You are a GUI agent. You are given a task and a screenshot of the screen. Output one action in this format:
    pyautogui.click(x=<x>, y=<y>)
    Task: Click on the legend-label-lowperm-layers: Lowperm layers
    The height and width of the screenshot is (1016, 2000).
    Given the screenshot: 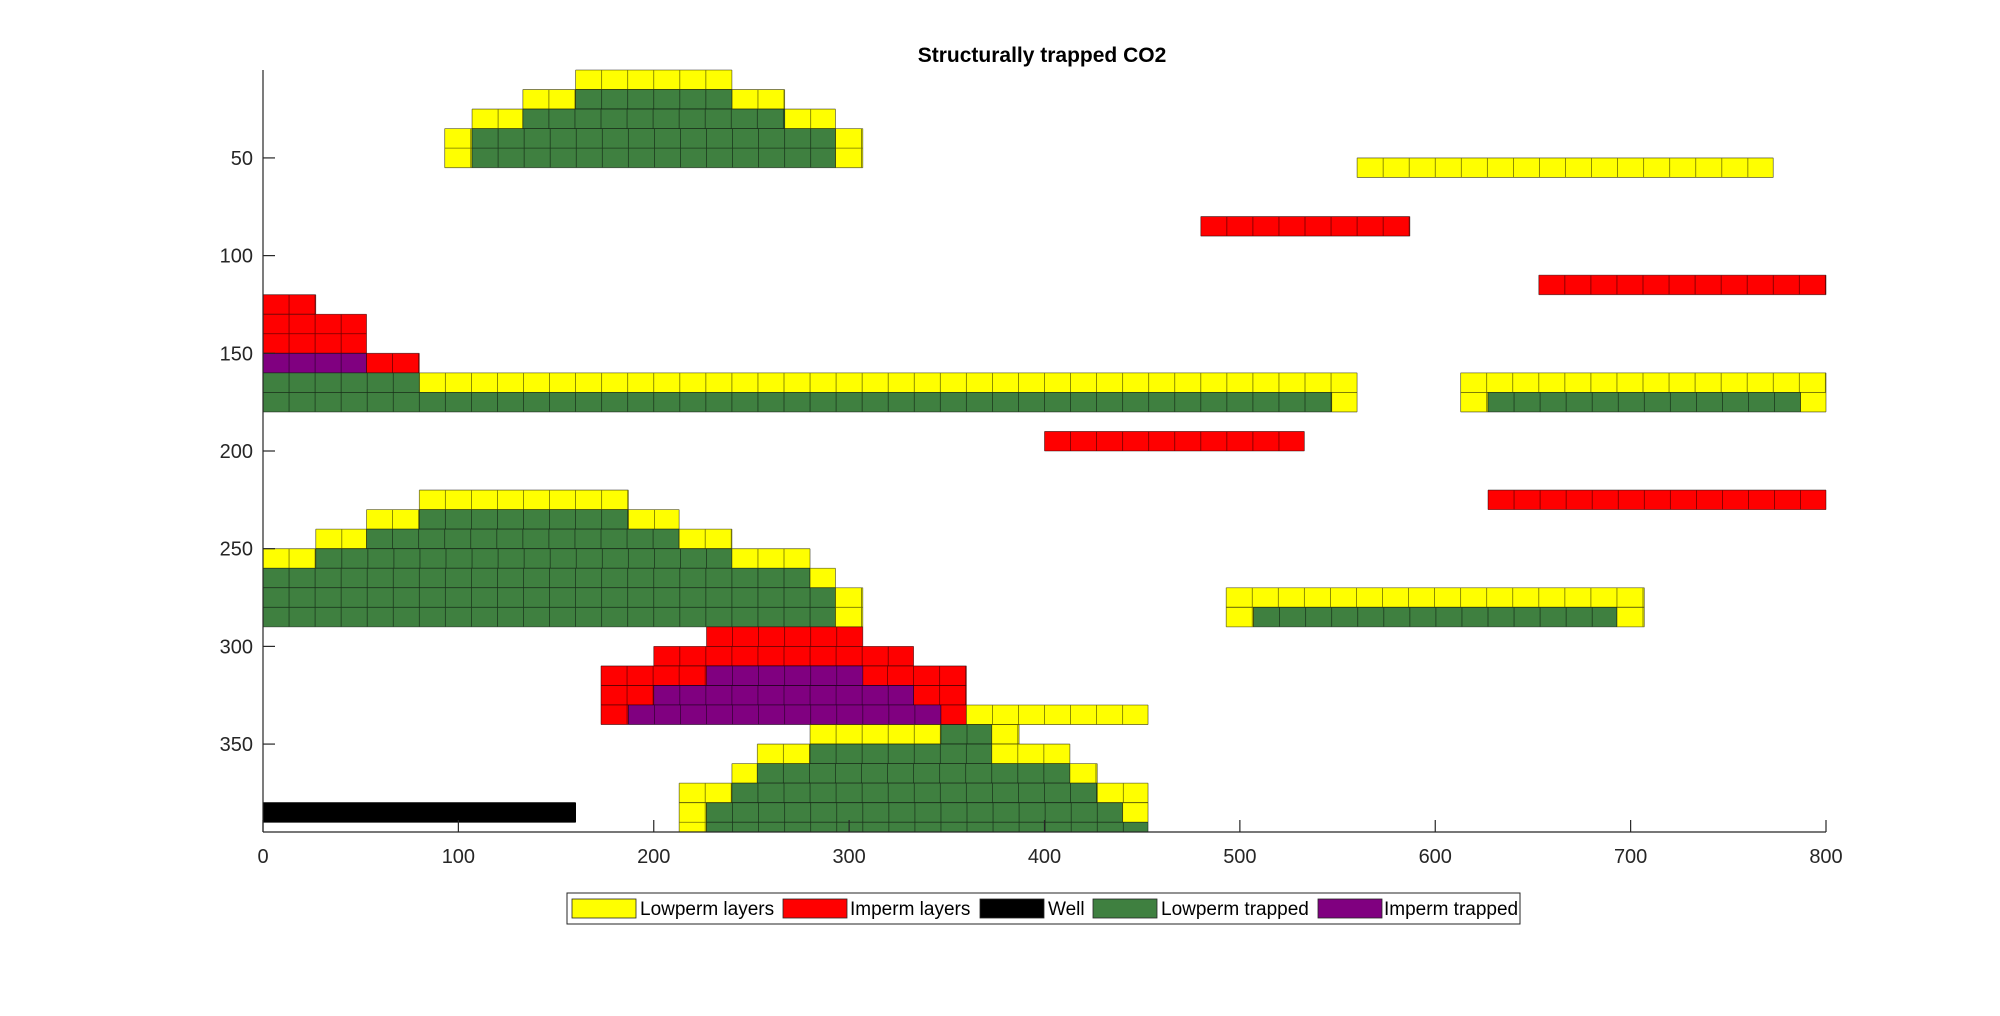 What is the action you would take?
    pyautogui.click(x=707, y=909)
    